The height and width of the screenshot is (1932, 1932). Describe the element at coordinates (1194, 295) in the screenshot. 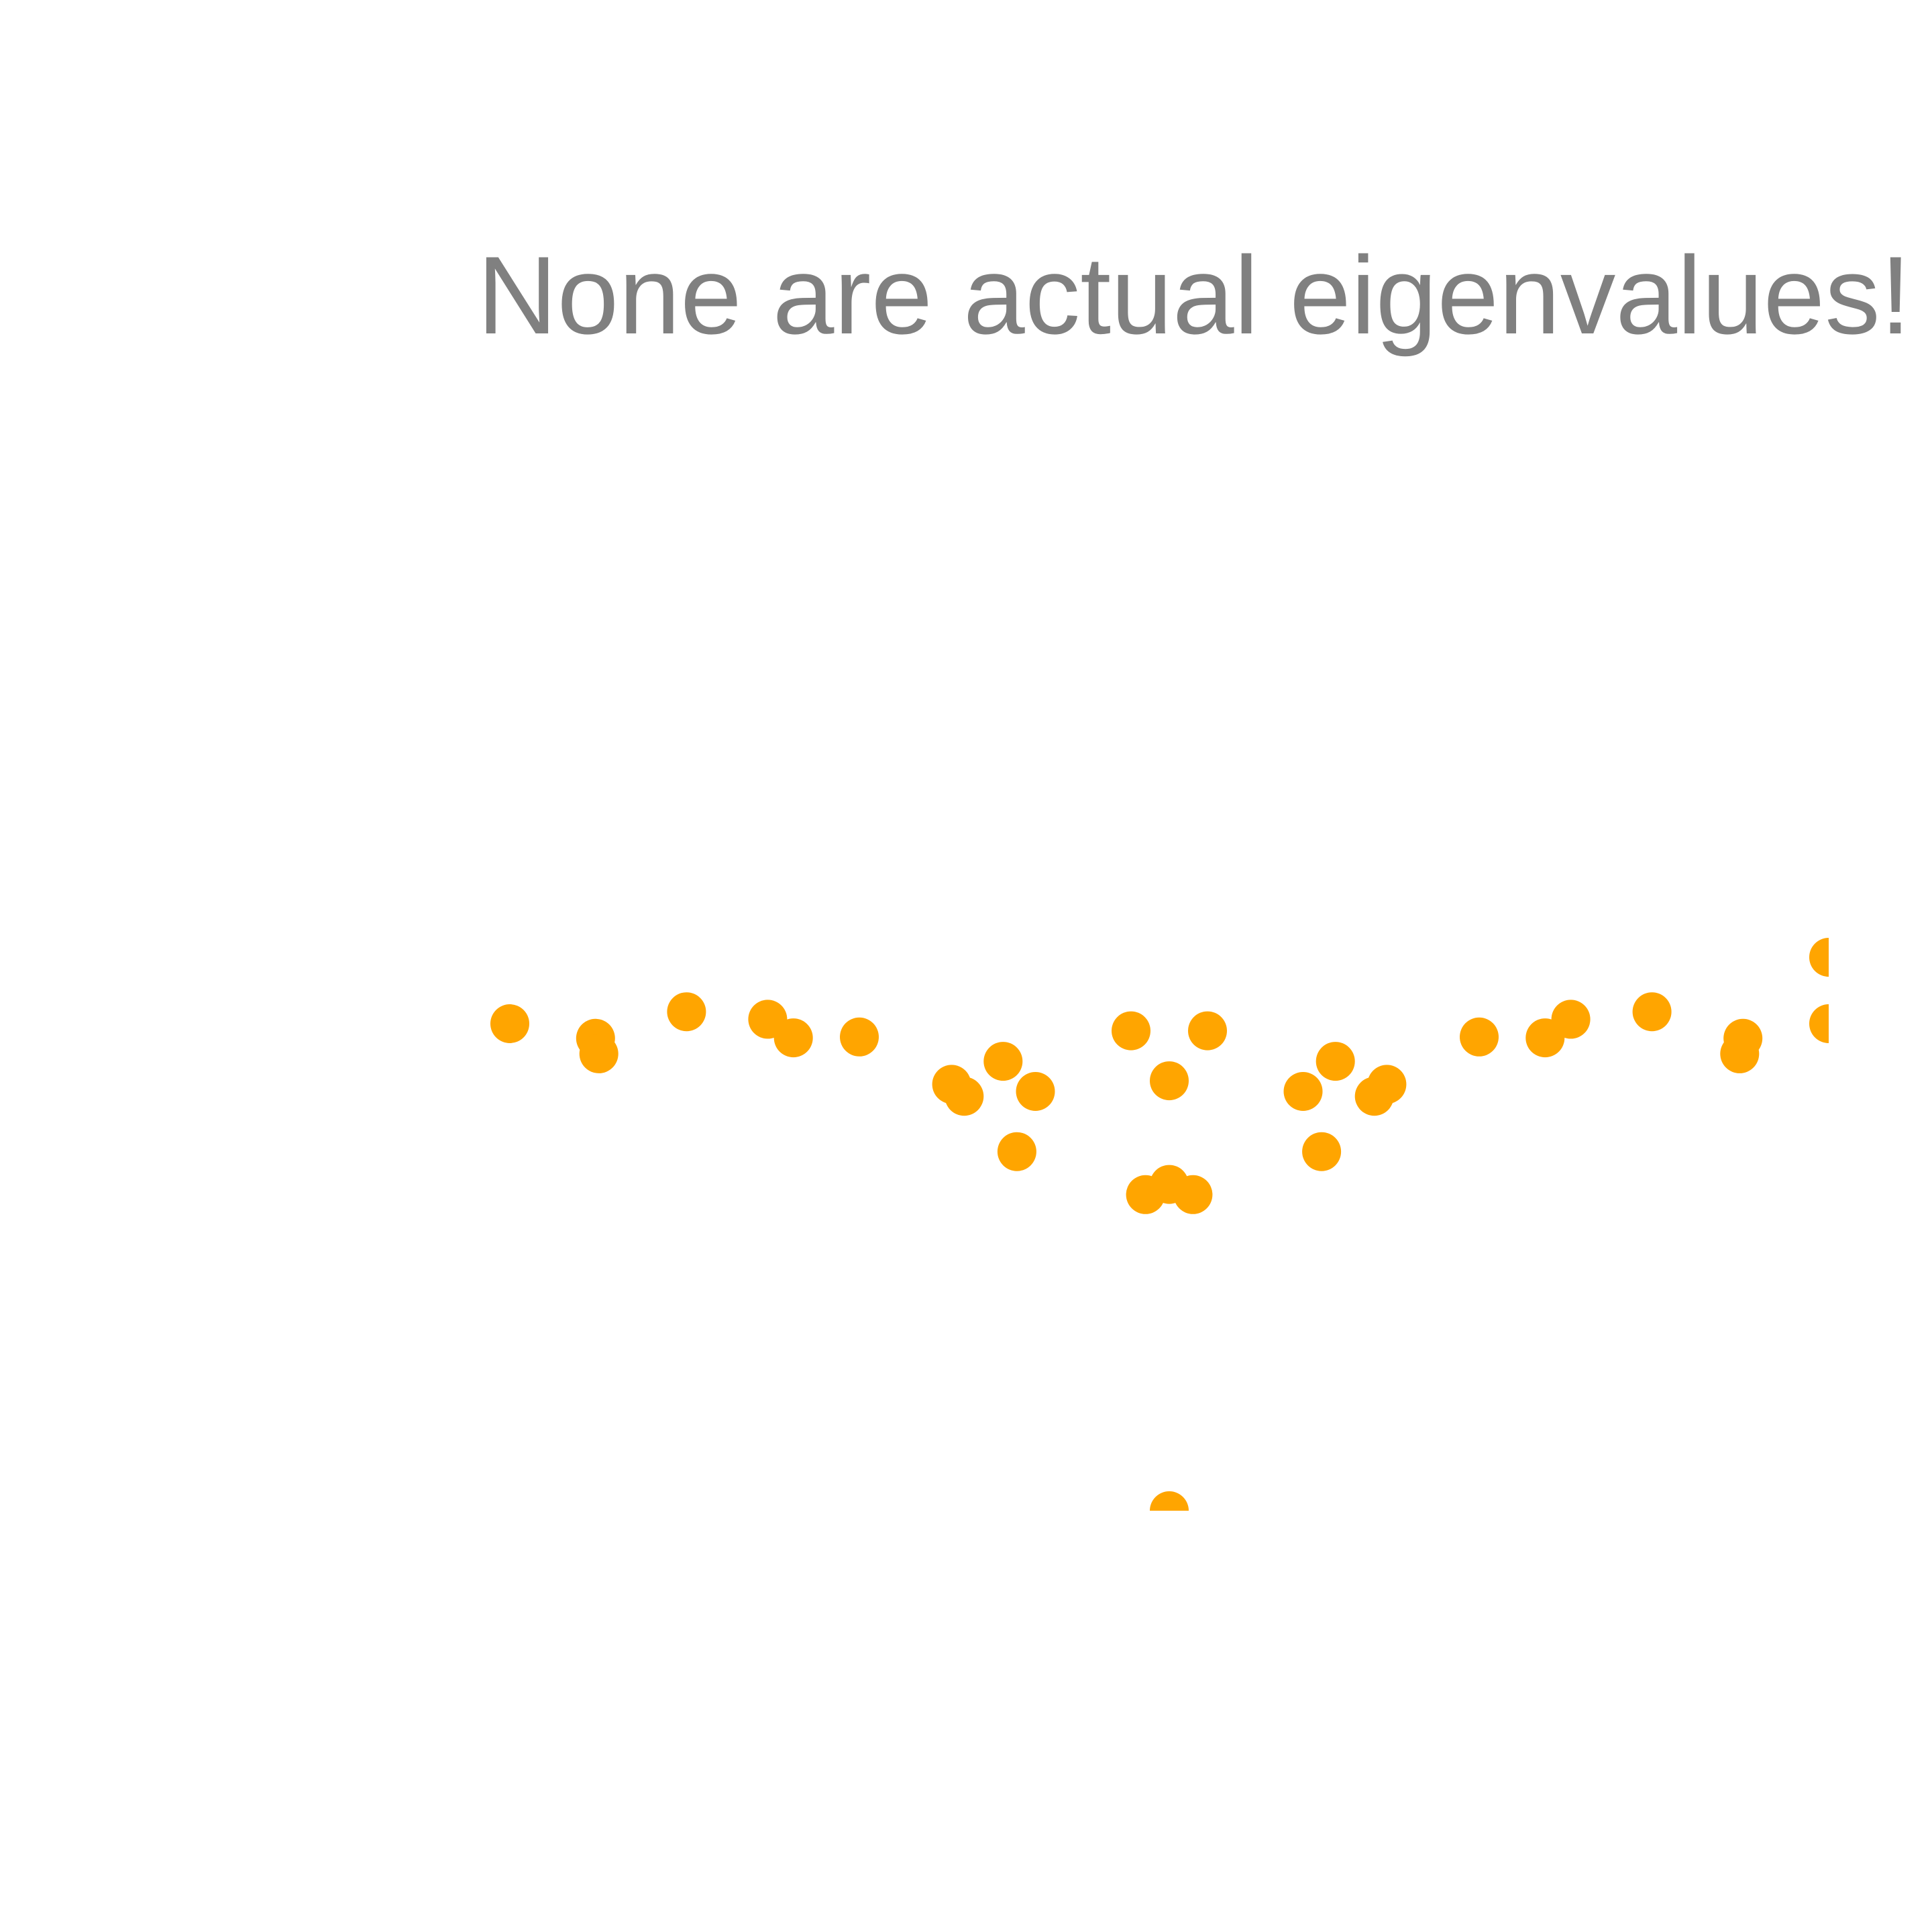

I see `chart-title: None are actual eigenvalues!` at that location.